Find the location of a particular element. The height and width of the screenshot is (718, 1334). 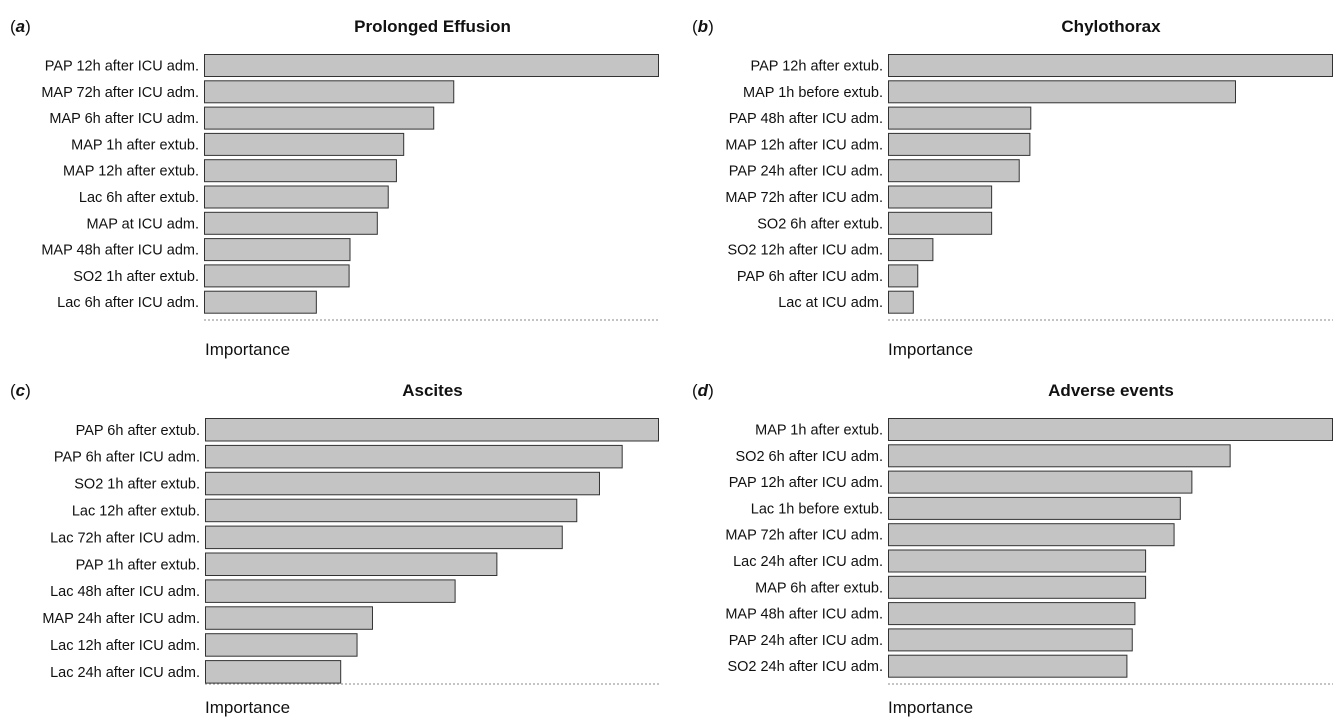

category-label: PAP 12h after extub. is located at coordinates (817, 67).